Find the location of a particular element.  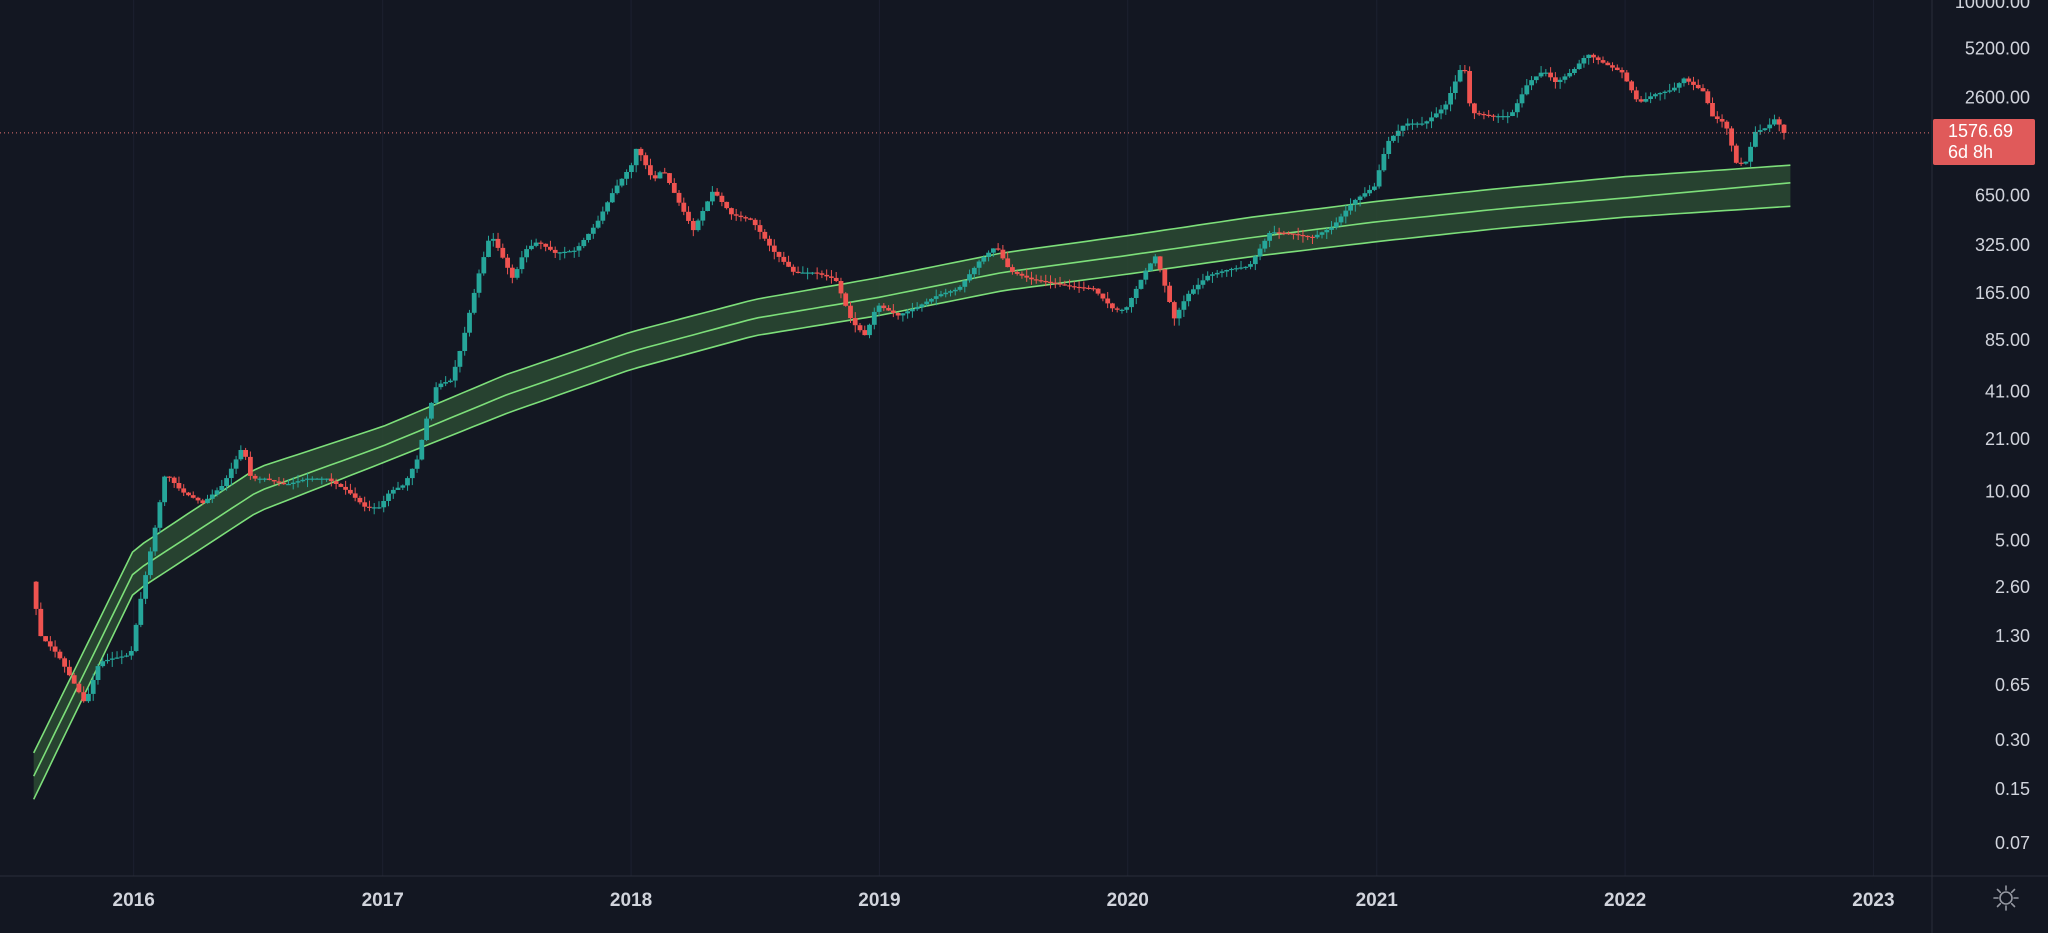

last-price-label: 1576.69 is located at coordinates (1981, 131).